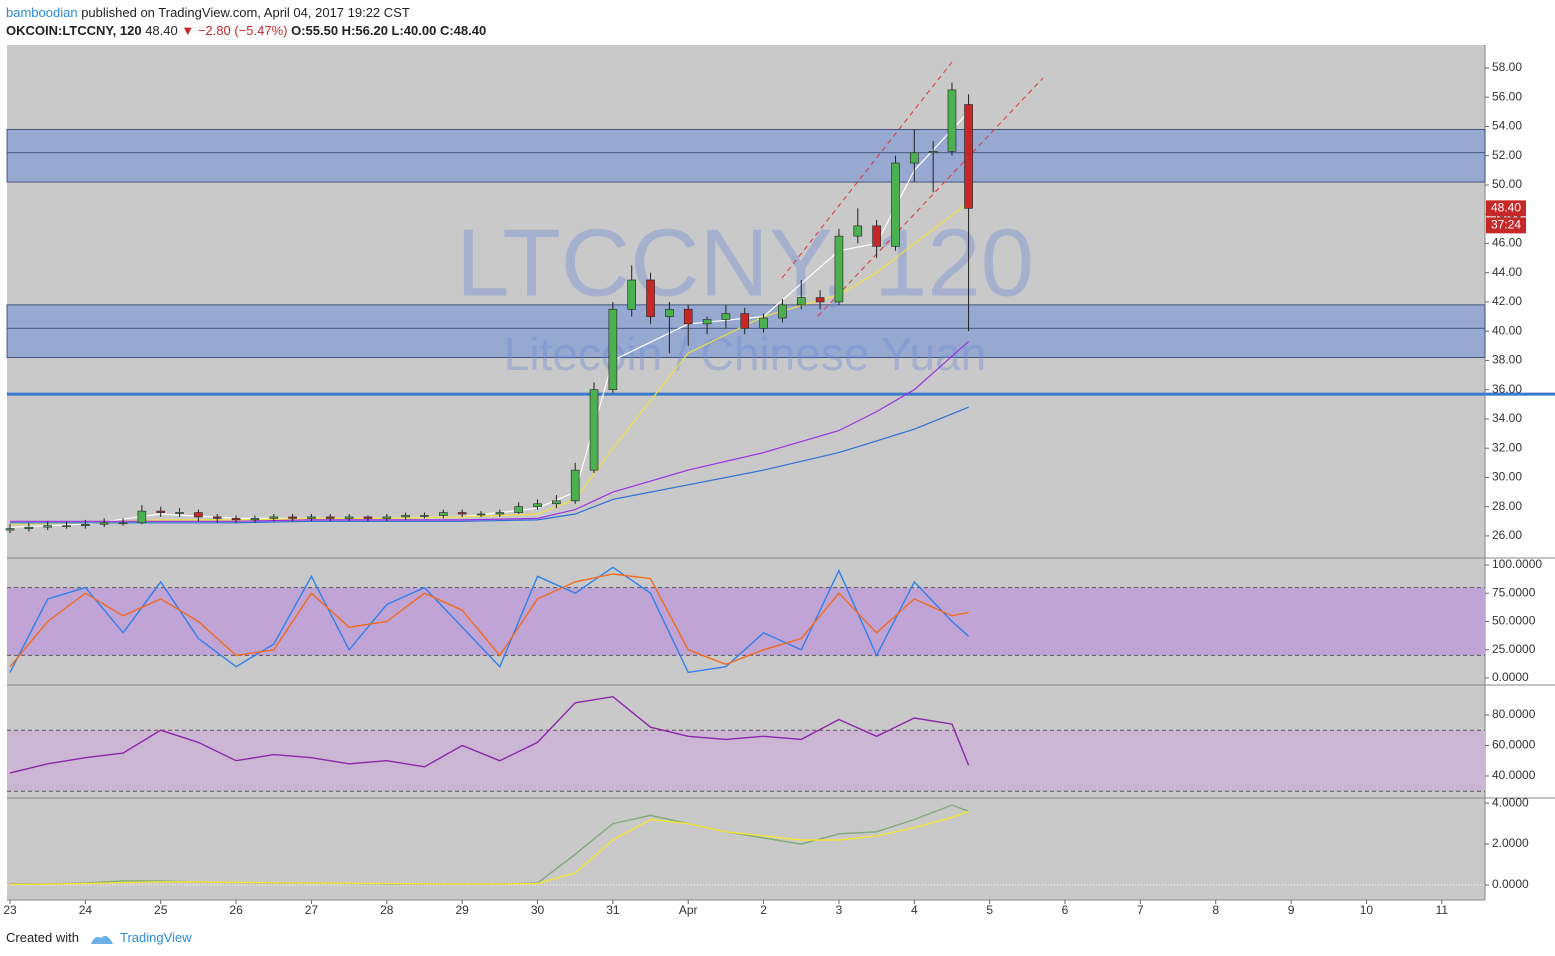 The width and height of the screenshot is (1555, 956). What do you see at coordinates (161, 30) in the screenshot?
I see `last: 48.40` at bounding box center [161, 30].